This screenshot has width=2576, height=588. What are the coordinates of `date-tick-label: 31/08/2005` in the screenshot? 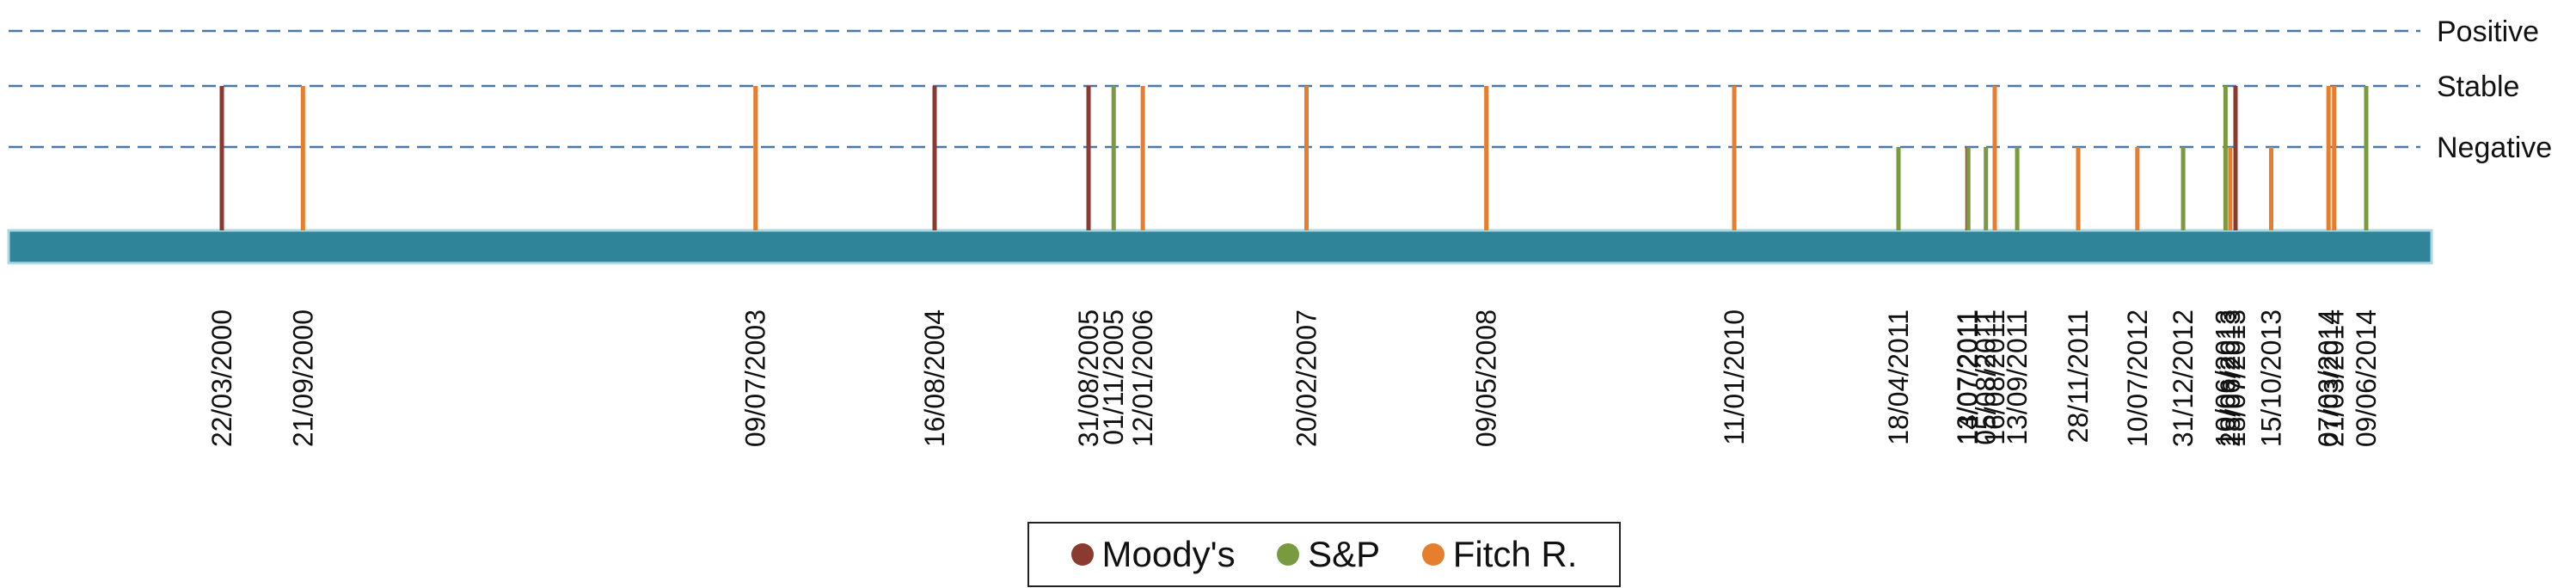 It's located at (1088, 378).